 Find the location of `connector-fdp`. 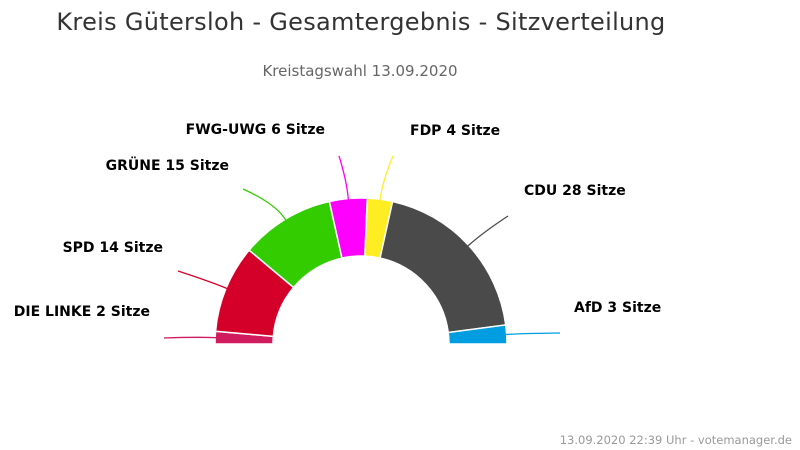

connector-fdp is located at coordinates (386, 178).